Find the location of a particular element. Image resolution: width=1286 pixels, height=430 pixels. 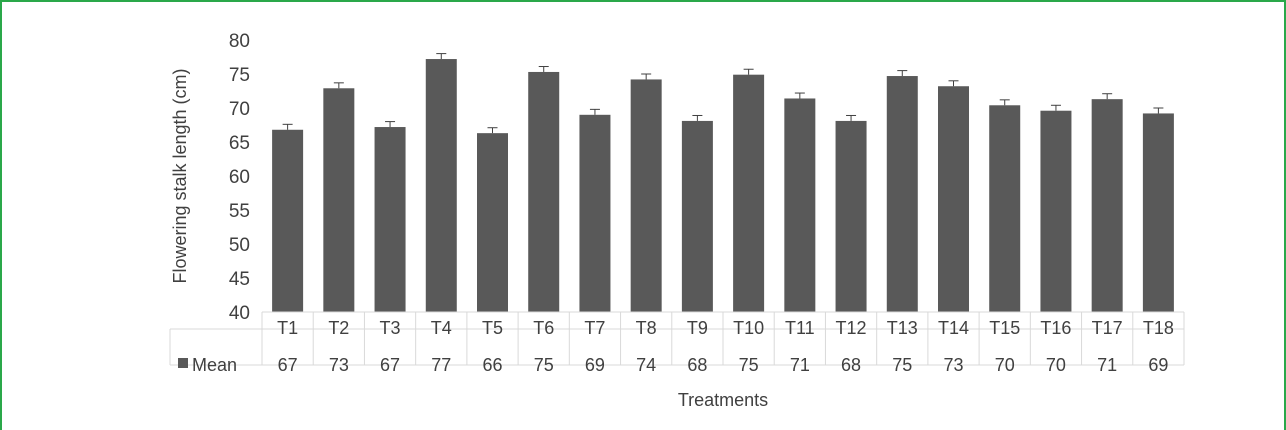

category-label: T14 is located at coordinates (953, 328).